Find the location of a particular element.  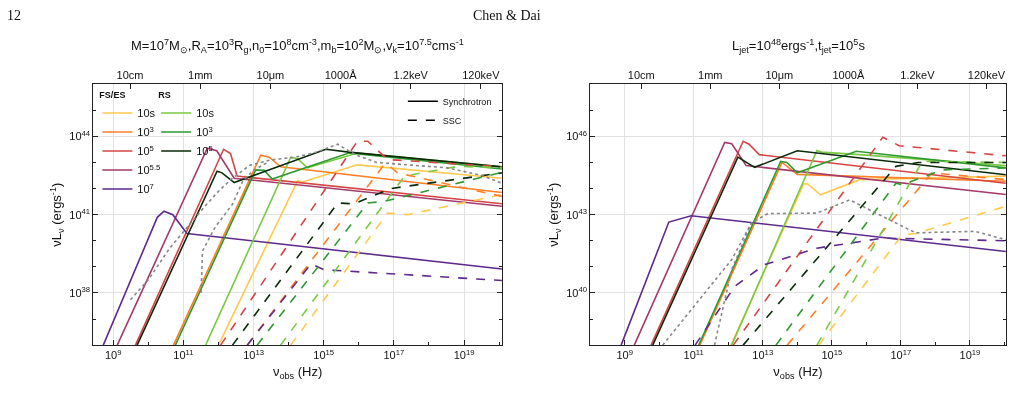

text: FS/ES is located at coordinates (112, 95).